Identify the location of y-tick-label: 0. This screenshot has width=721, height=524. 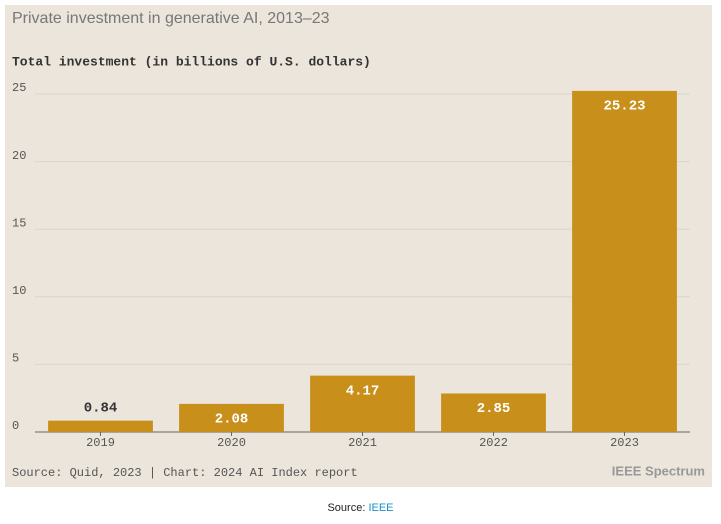
(15, 426).